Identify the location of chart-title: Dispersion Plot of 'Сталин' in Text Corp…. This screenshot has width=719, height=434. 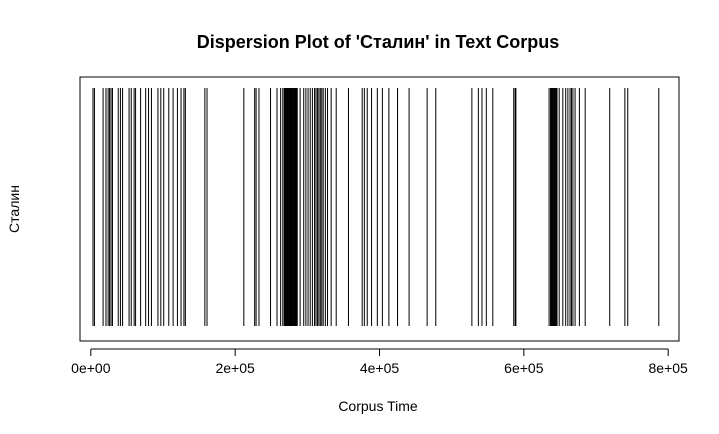
(378, 42).